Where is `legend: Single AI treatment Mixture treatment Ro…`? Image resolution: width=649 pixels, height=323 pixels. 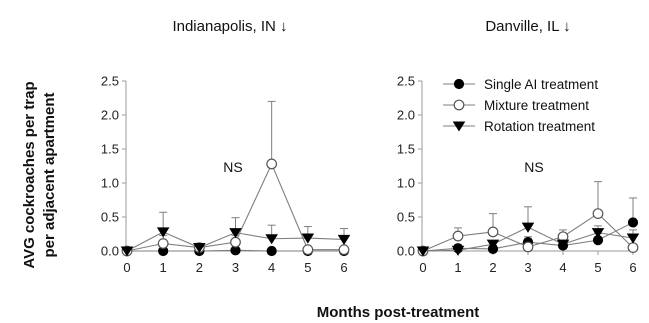
legend: Single AI treatment Mixture treatment Ro… is located at coordinates (520, 105).